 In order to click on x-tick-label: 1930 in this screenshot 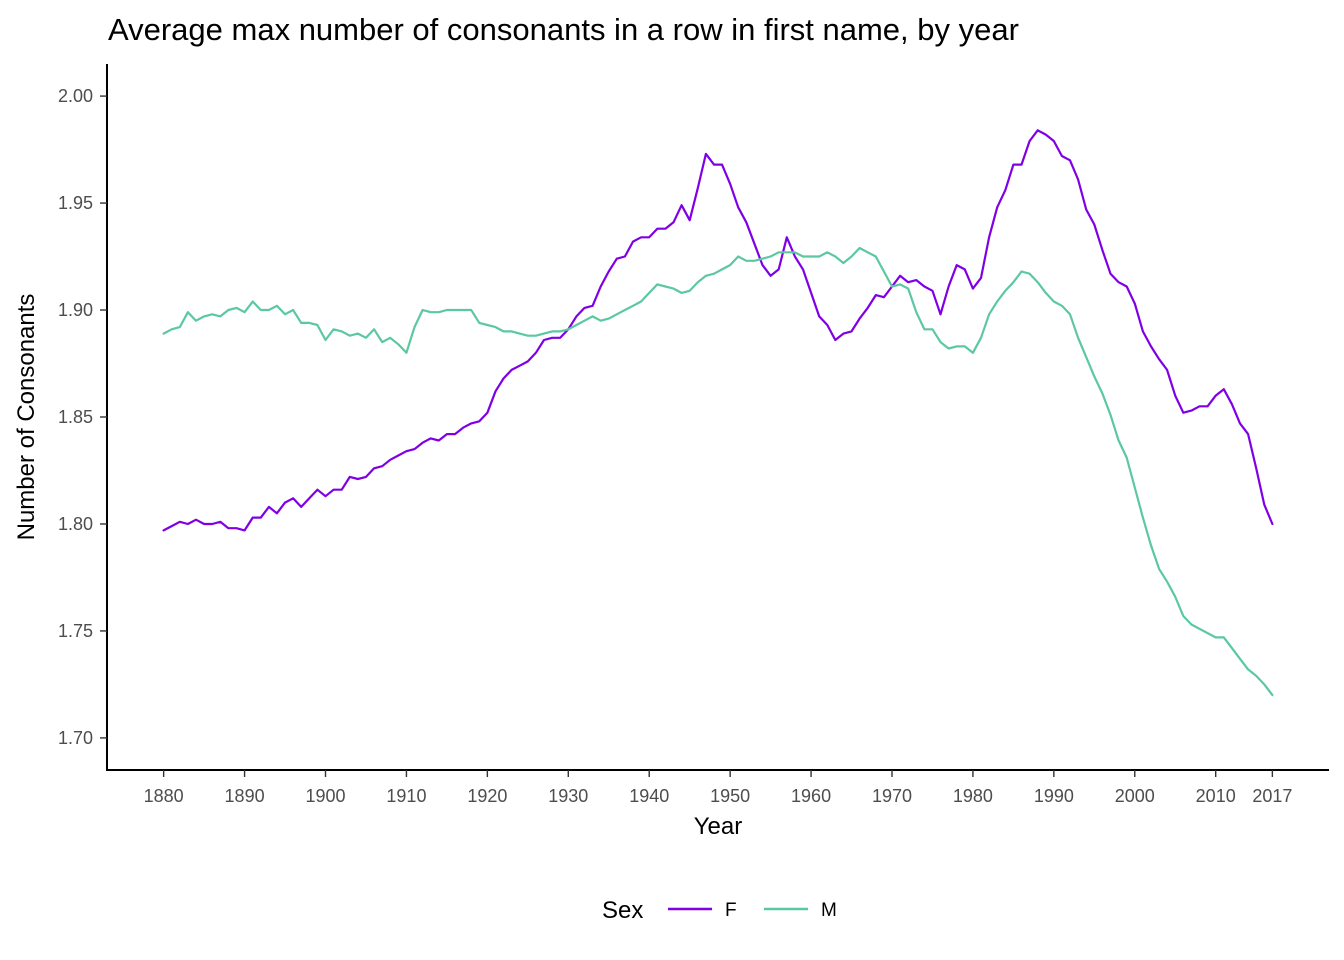, I will do `click(568, 796)`.